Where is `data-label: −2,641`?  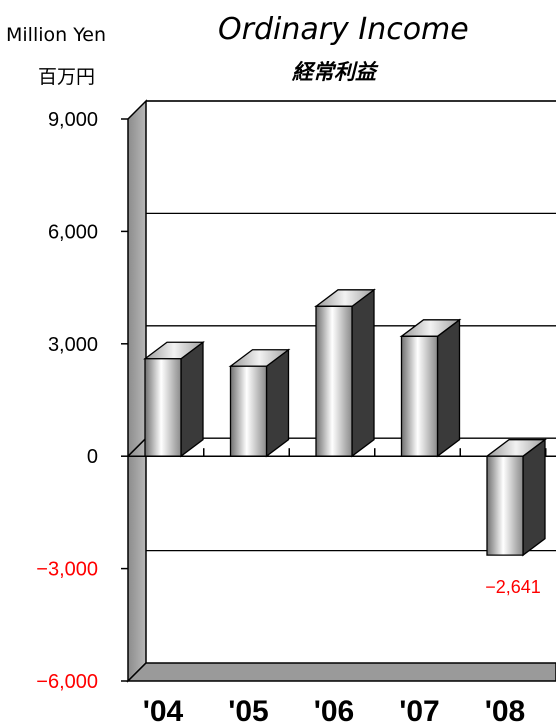
data-label: −2,641 is located at coordinates (513, 587).